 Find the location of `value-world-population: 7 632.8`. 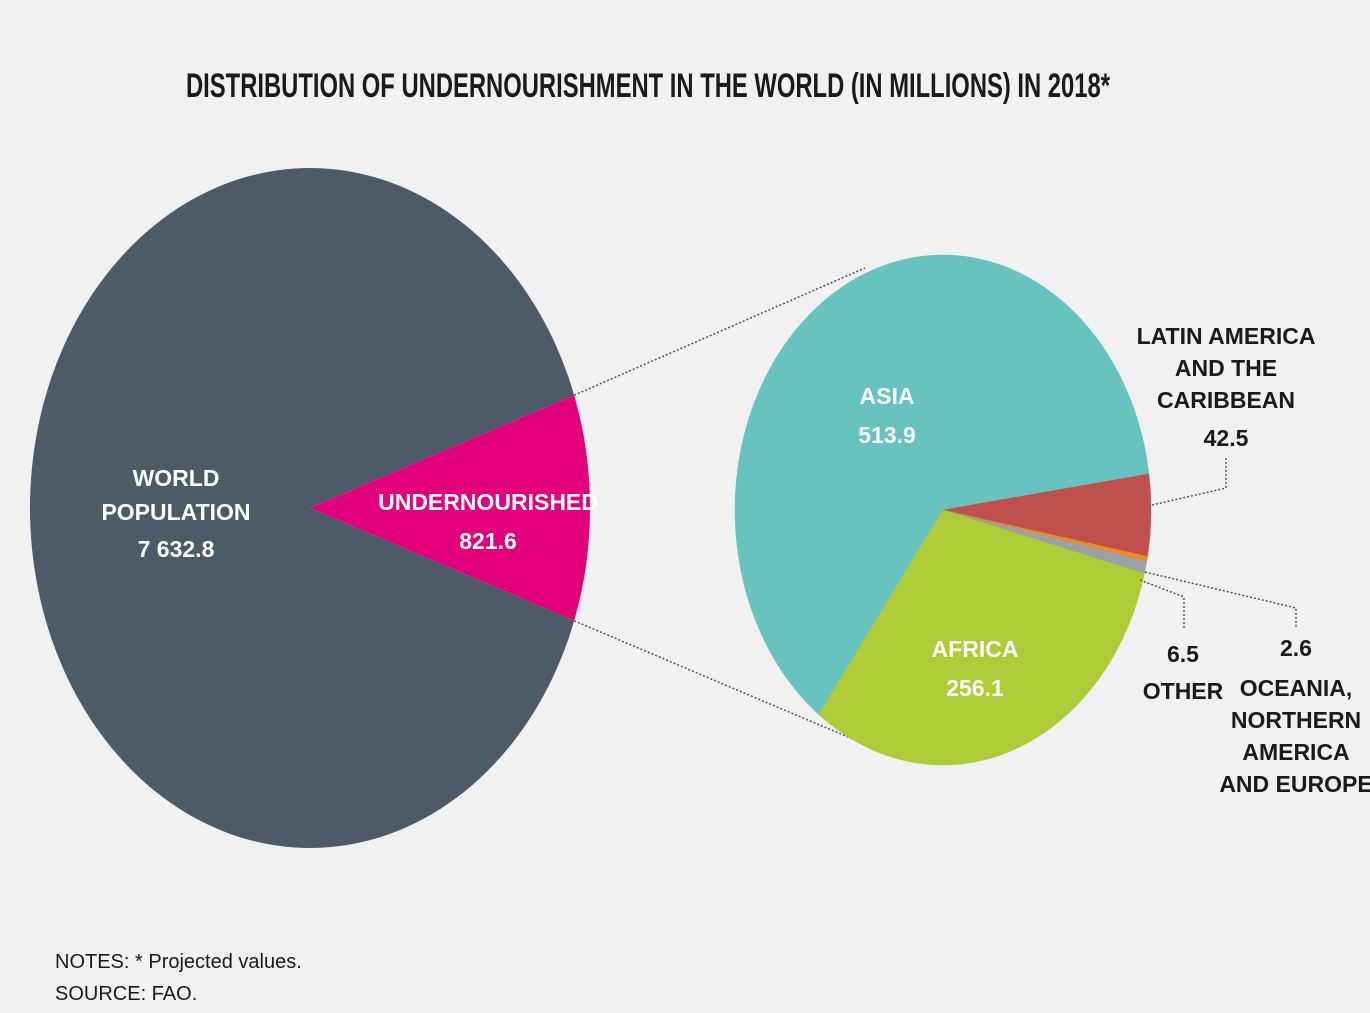

value-world-population: 7 632.8 is located at coordinates (176, 549).